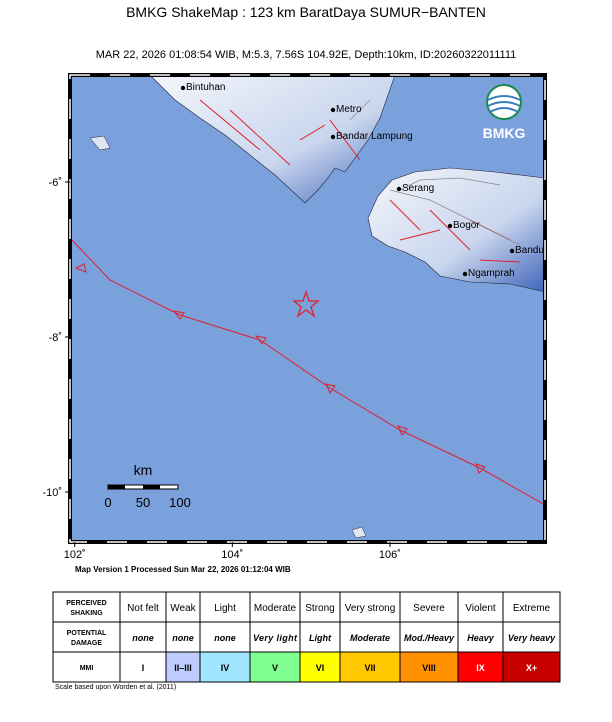 The width and height of the screenshot is (612, 722). What do you see at coordinates (481, 638) in the screenshot?
I see `legend-text: Heavy` at bounding box center [481, 638].